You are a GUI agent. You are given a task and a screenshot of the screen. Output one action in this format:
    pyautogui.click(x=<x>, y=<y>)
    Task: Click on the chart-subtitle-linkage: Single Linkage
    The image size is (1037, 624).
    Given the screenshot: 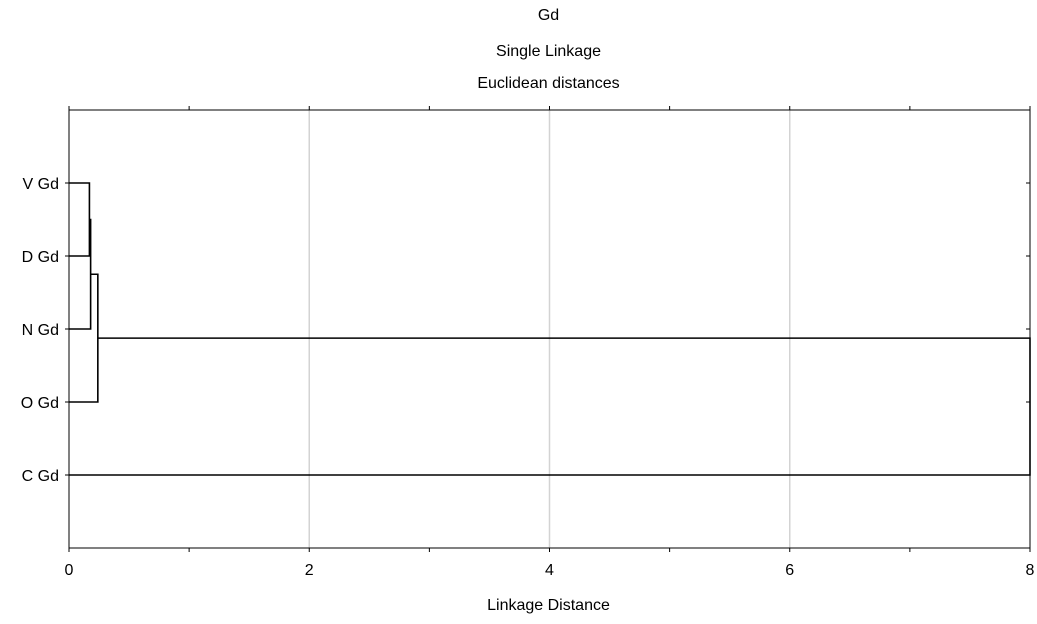 What is the action you would take?
    pyautogui.click(x=548, y=51)
    